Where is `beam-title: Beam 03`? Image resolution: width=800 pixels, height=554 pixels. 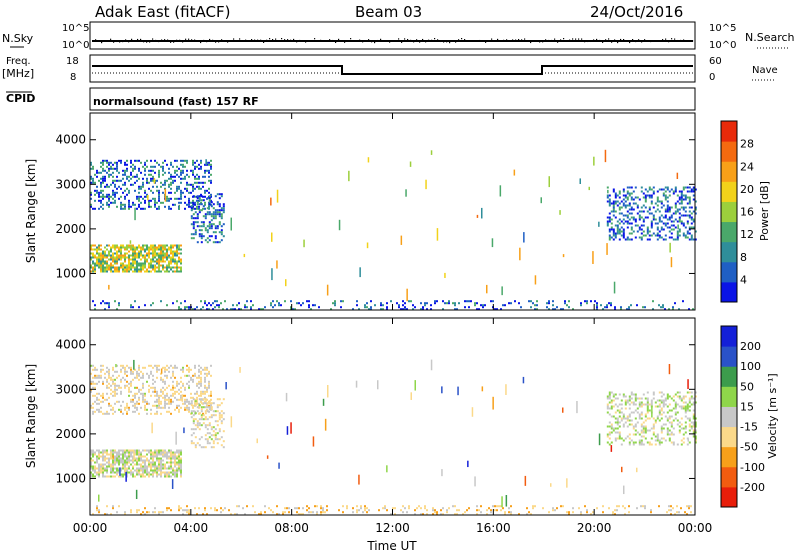
beam-title: Beam 03 is located at coordinates (388, 12).